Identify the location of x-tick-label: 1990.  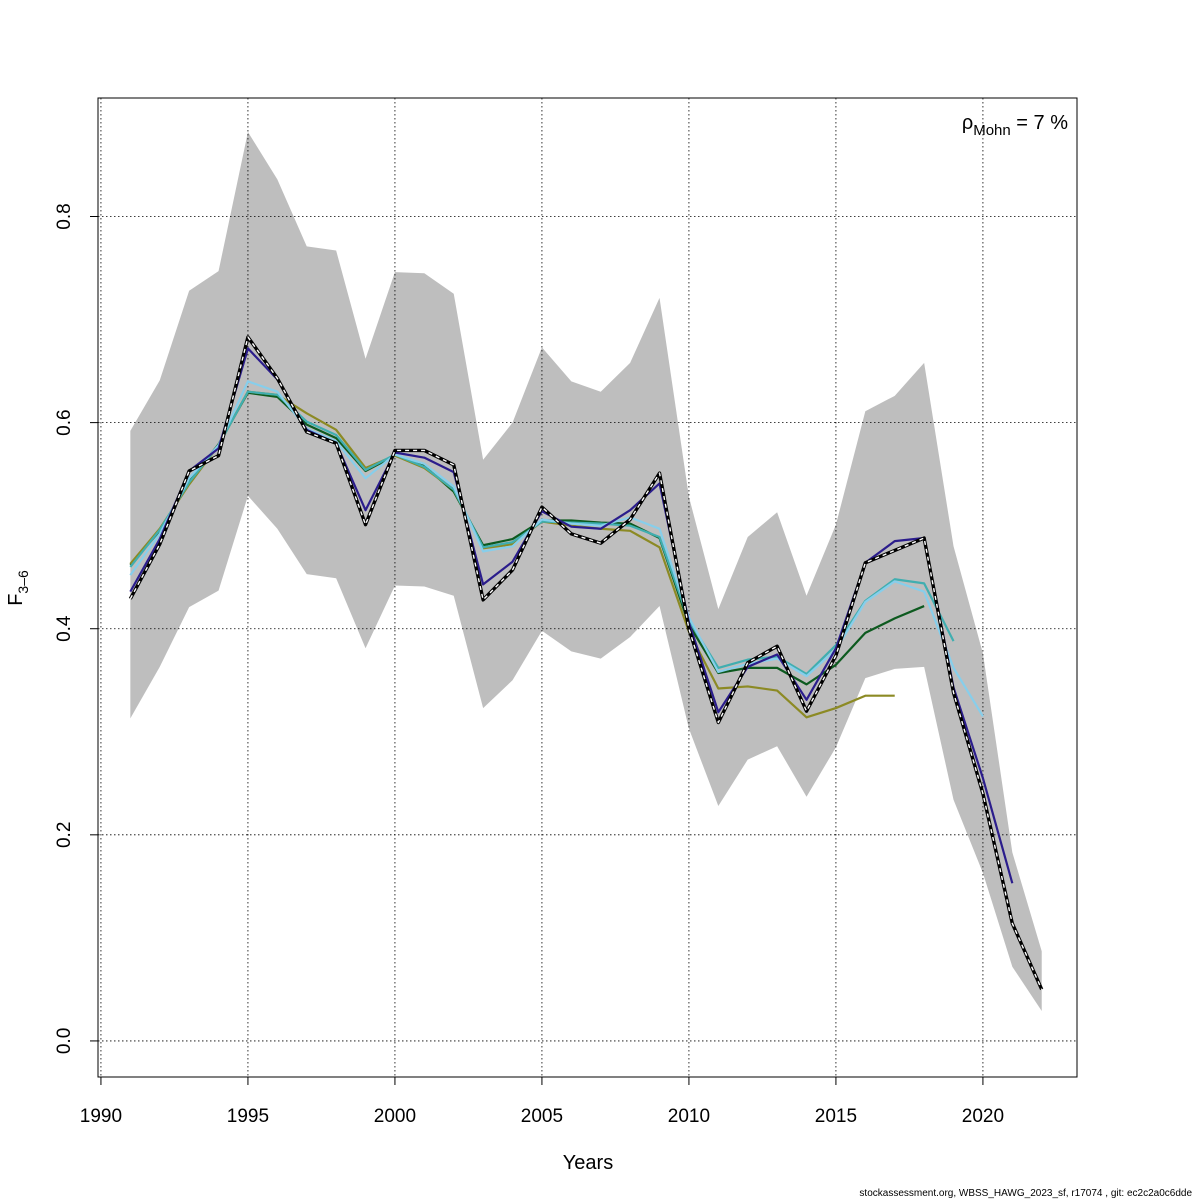
(101, 1116).